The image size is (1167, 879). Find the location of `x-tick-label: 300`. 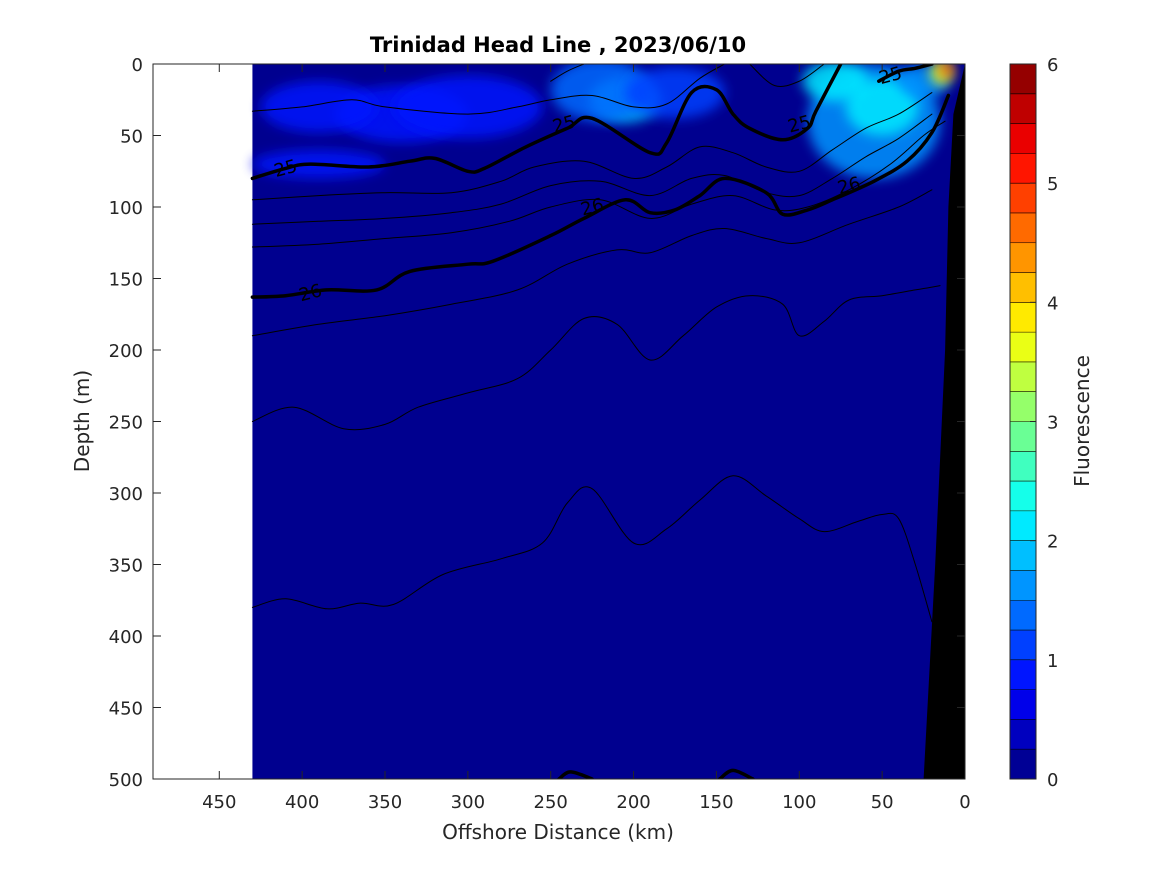

x-tick-label: 300 is located at coordinates (468, 802).